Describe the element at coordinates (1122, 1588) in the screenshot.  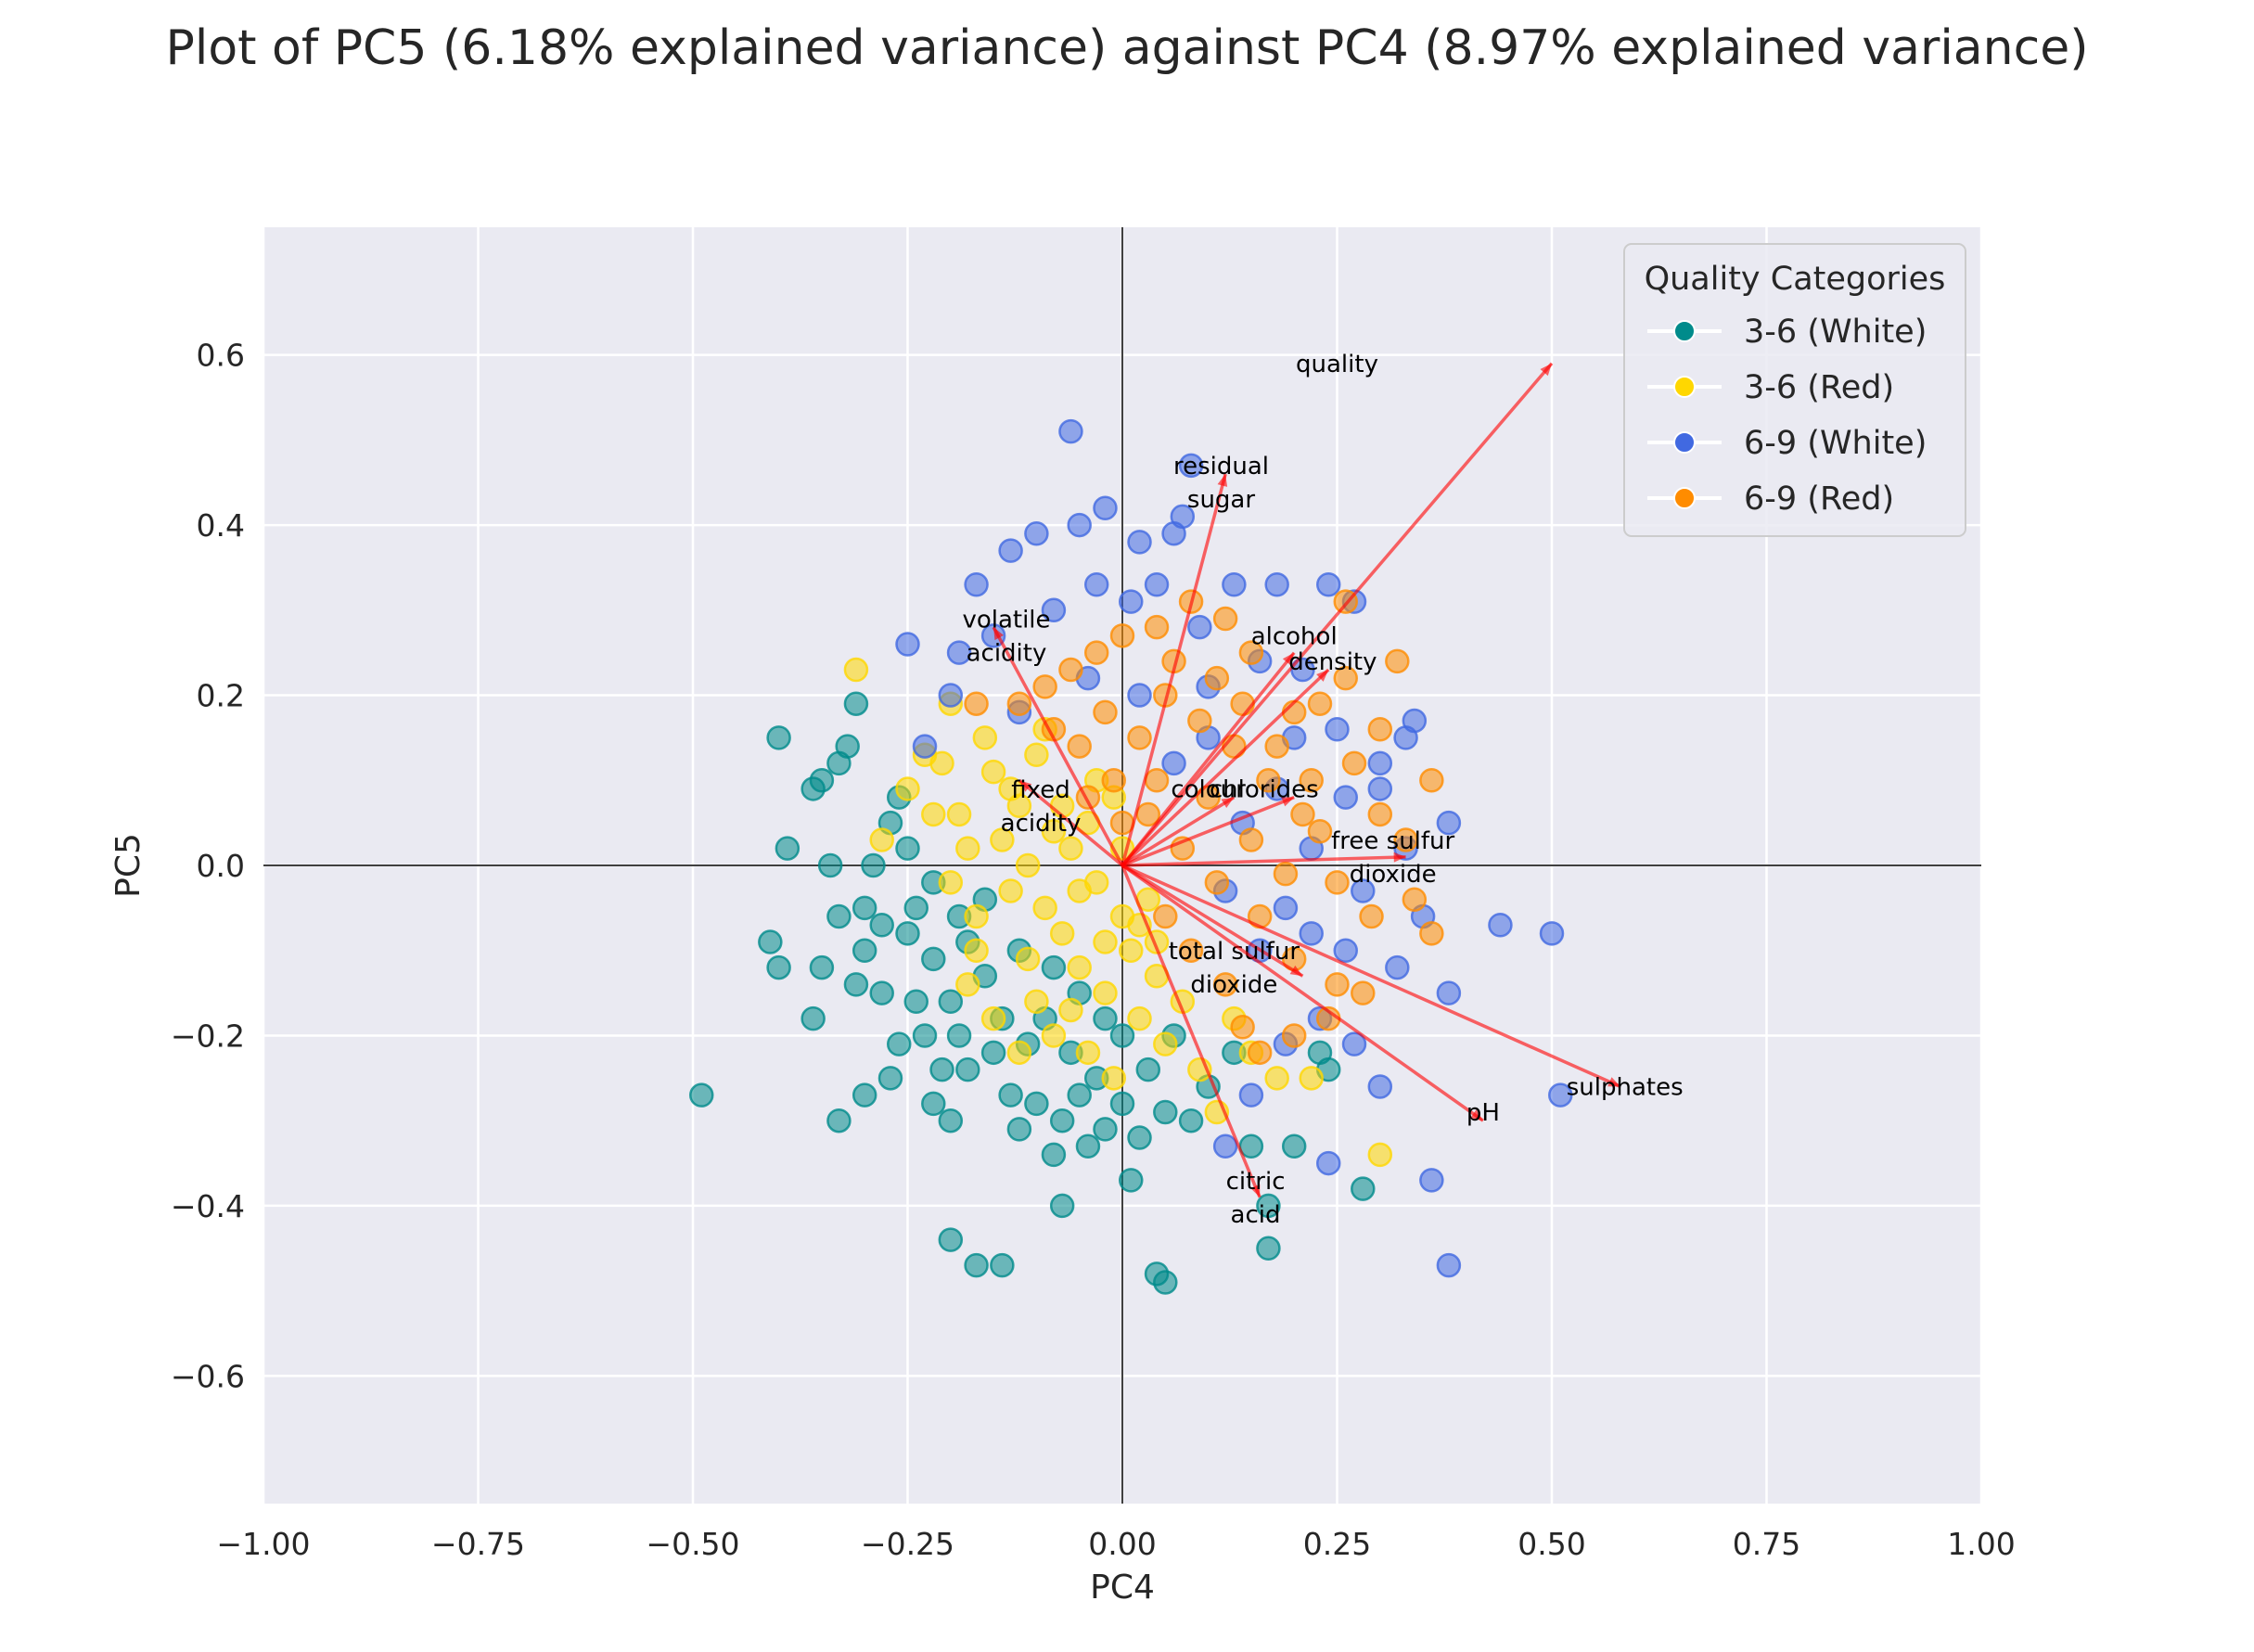
I see `x-axis-label: PC4` at that location.